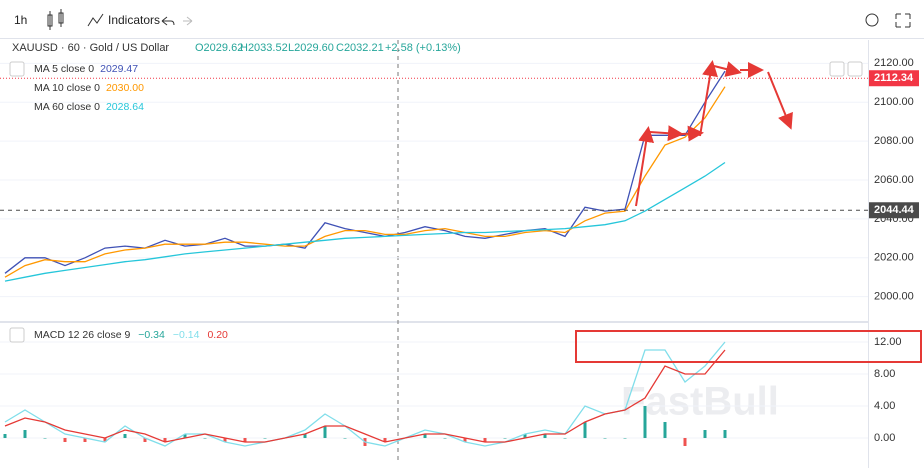 The width and height of the screenshot is (924, 468). What do you see at coordinates (888, 342) in the screenshot?
I see `y-tick-label: 12.00` at bounding box center [888, 342].